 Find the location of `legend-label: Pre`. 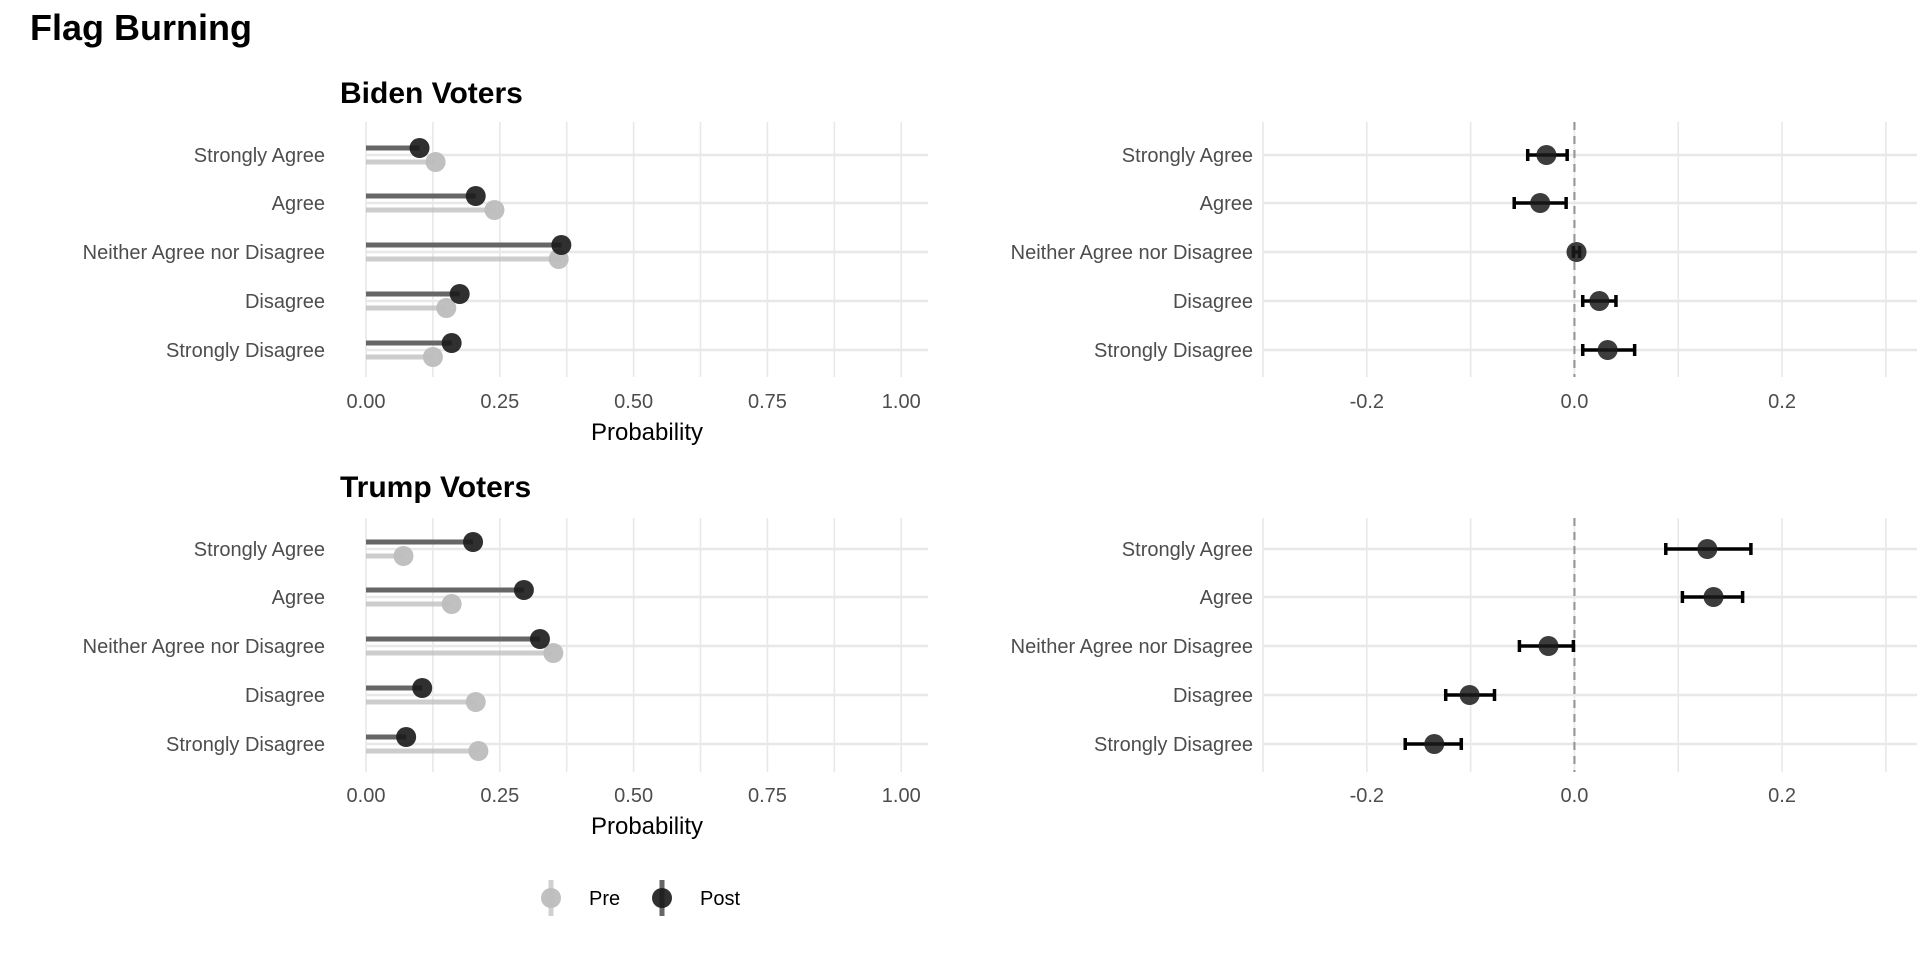

legend-label: Pre is located at coordinates (604, 899).